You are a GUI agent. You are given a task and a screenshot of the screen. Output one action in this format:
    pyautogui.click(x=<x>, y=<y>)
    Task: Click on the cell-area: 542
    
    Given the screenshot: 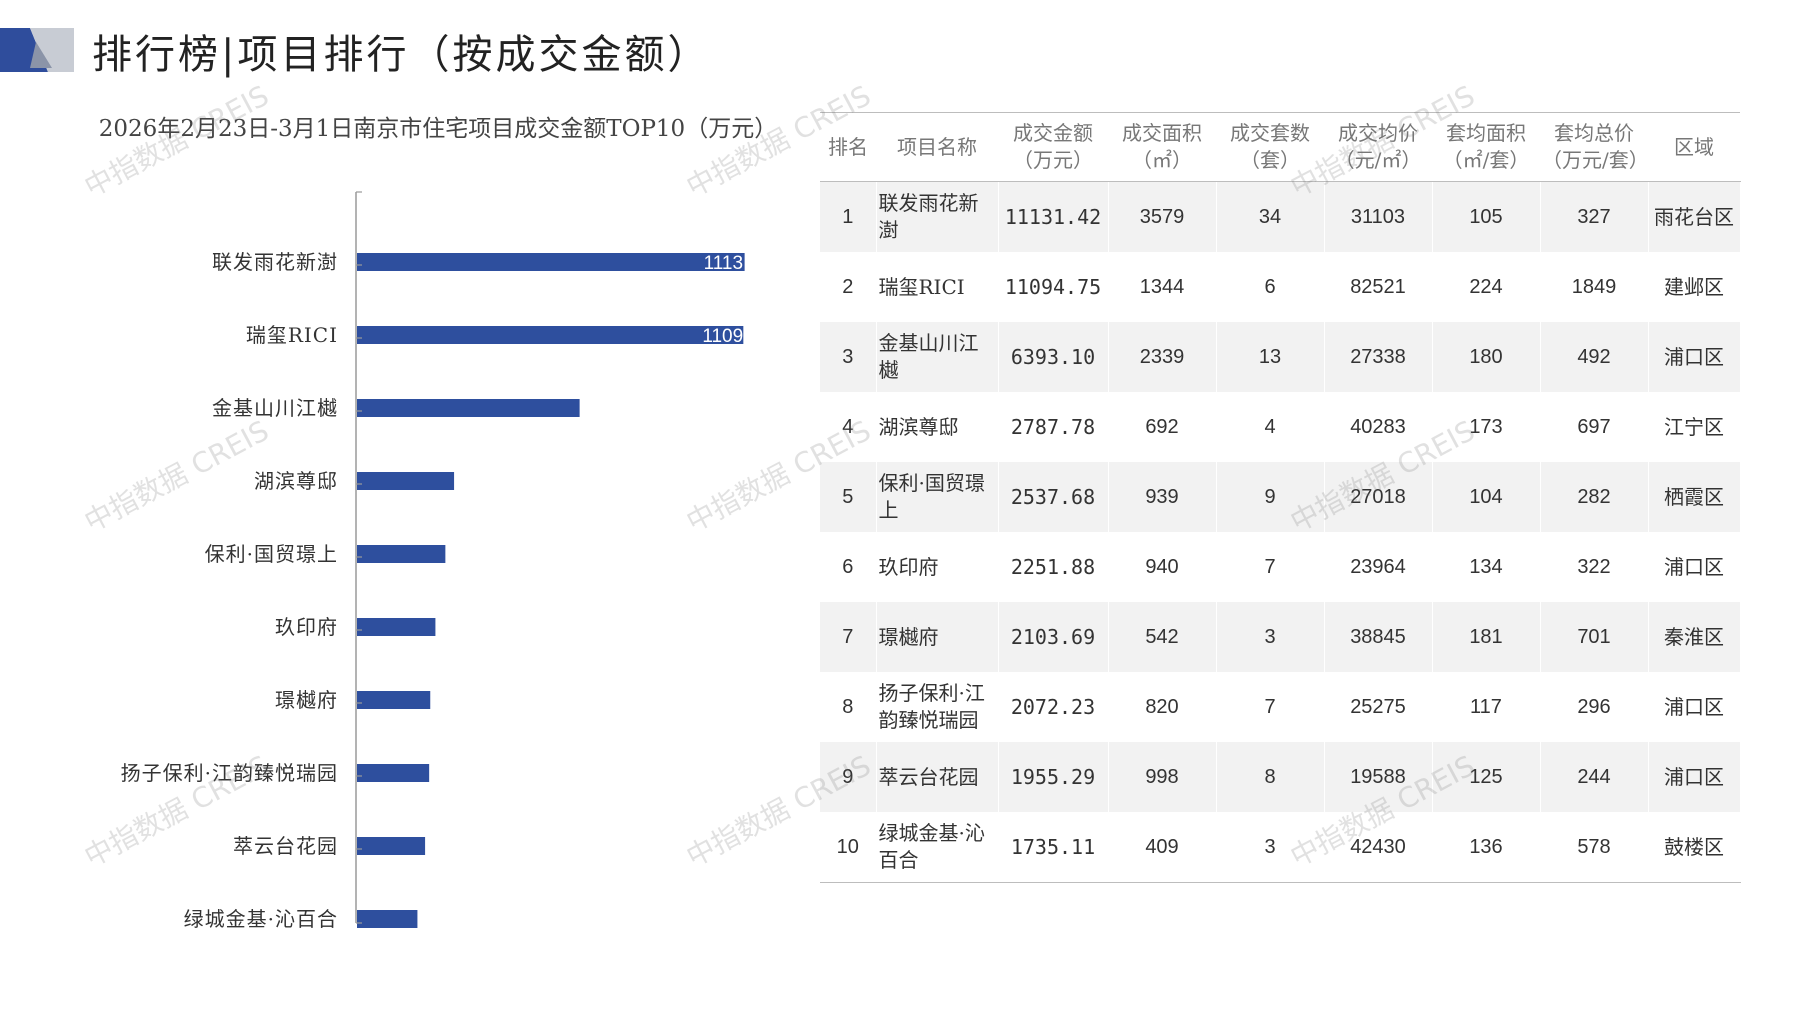 What is the action you would take?
    pyautogui.click(x=1162, y=637)
    